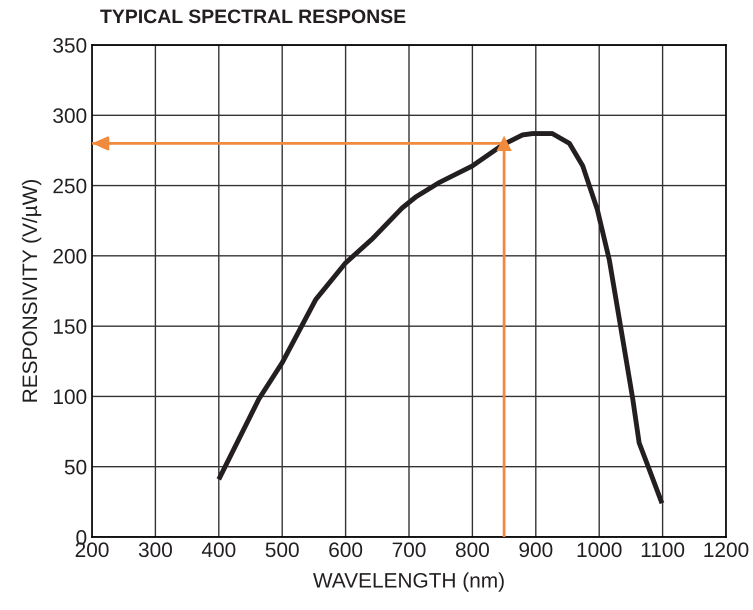 This screenshot has width=753, height=610. I want to click on chart-title: TYPICAL SPECTRAL RESPONSE, so click(253, 16).